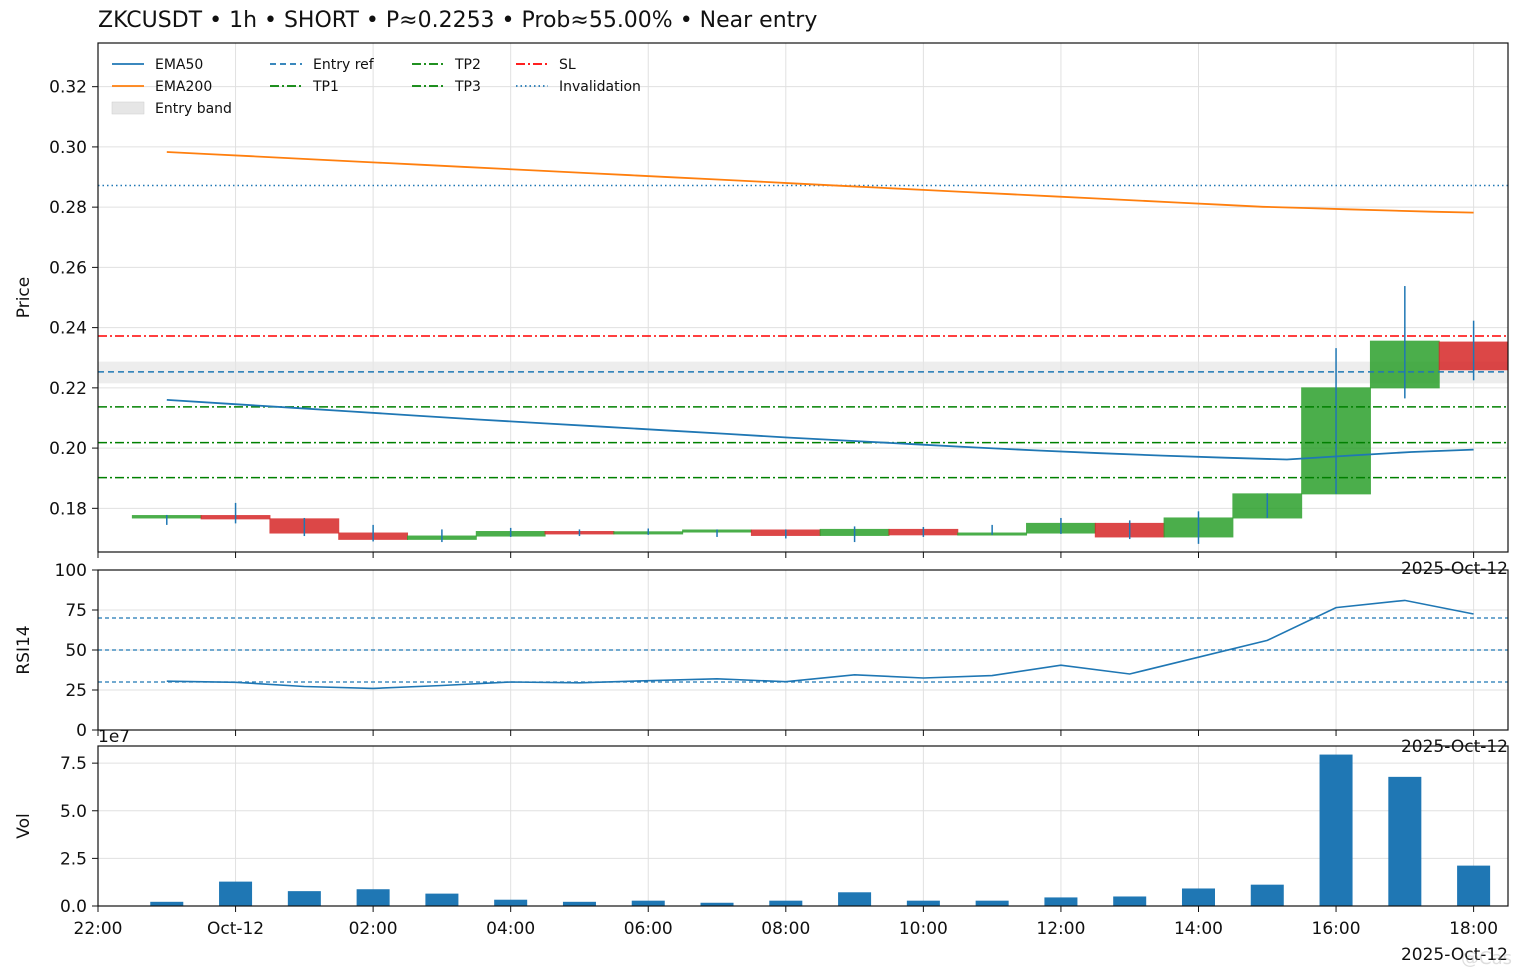  What do you see at coordinates (73, 859) in the screenshot?
I see `vol-ytick-label: 2.5` at bounding box center [73, 859].